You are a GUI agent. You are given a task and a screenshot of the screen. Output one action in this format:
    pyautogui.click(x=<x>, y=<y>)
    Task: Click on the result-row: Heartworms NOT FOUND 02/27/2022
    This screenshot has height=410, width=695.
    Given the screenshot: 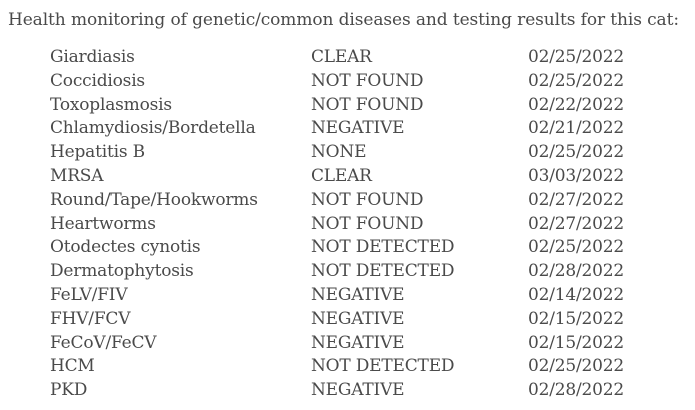 What is the action you would take?
    pyautogui.click(x=370, y=224)
    